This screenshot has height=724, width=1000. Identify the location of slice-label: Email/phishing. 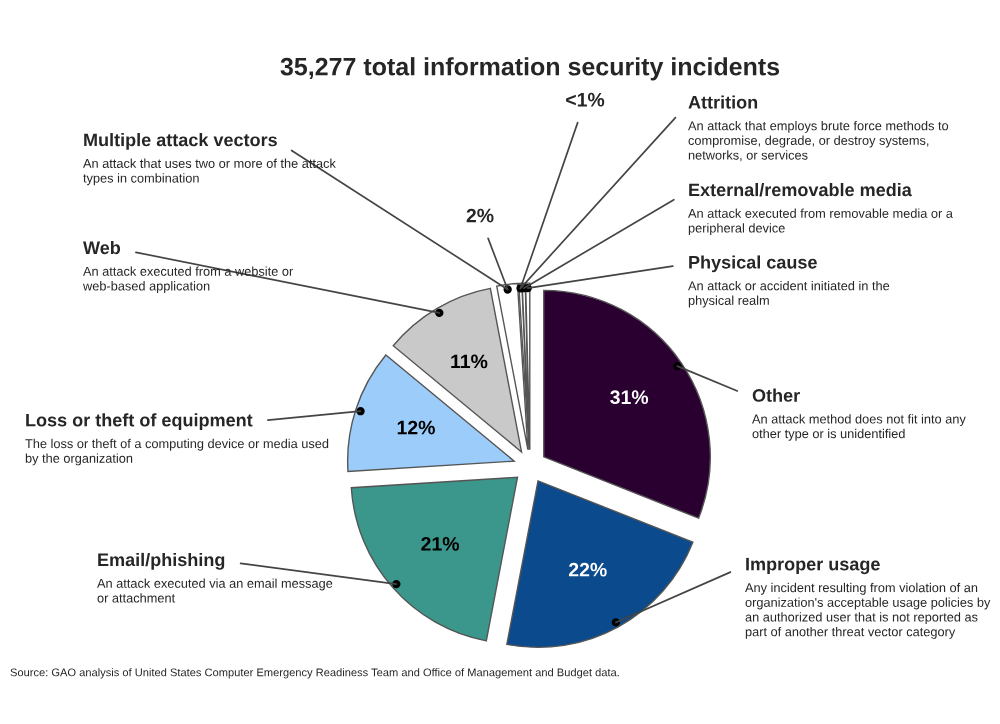
(161, 561).